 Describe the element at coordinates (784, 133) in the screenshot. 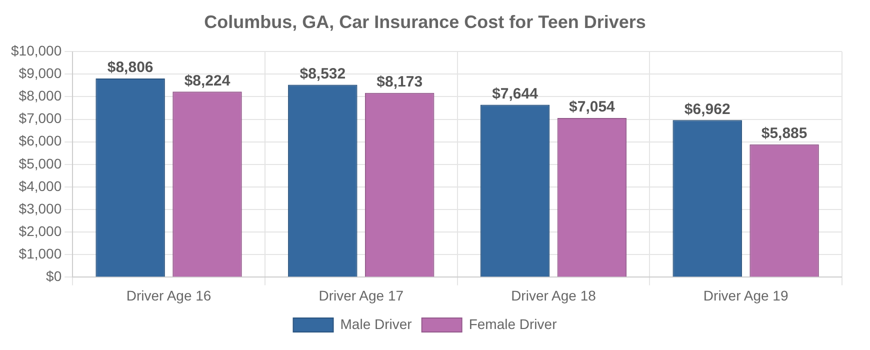

I see `data-label: $5,885` at that location.